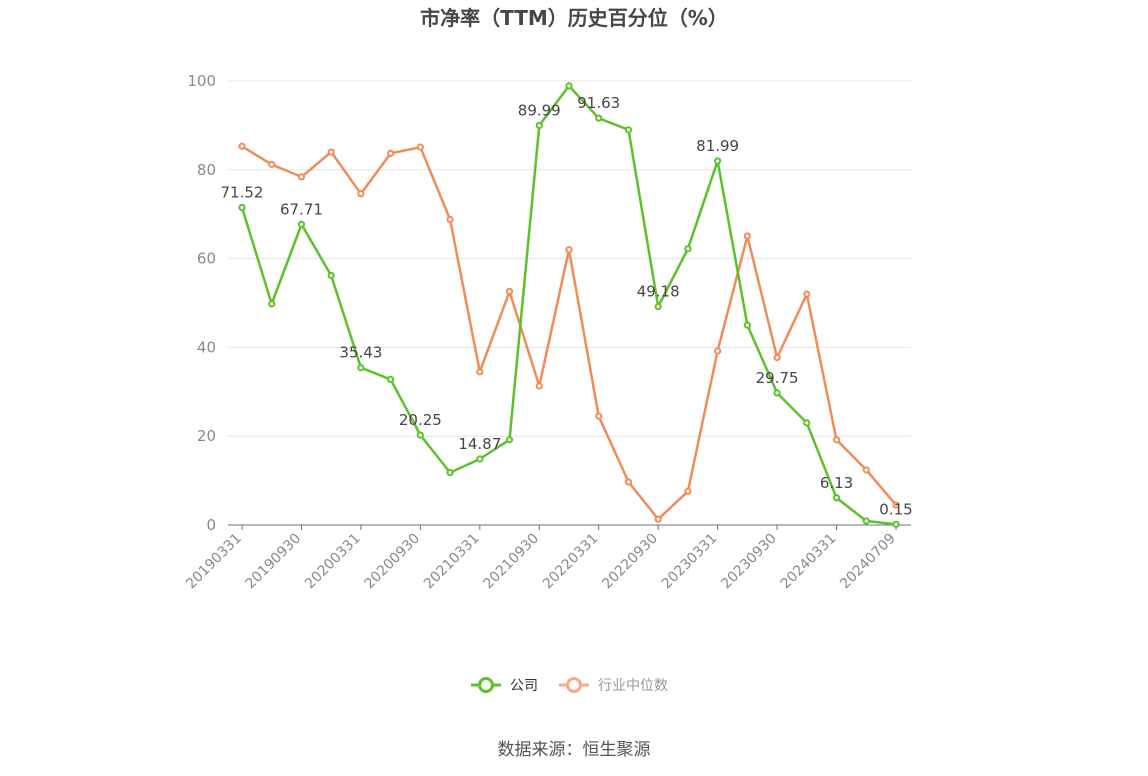  What do you see at coordinates (777, 378) in the screenshot?
I see `data-label: 29.75` at bounding box center [777, 378].